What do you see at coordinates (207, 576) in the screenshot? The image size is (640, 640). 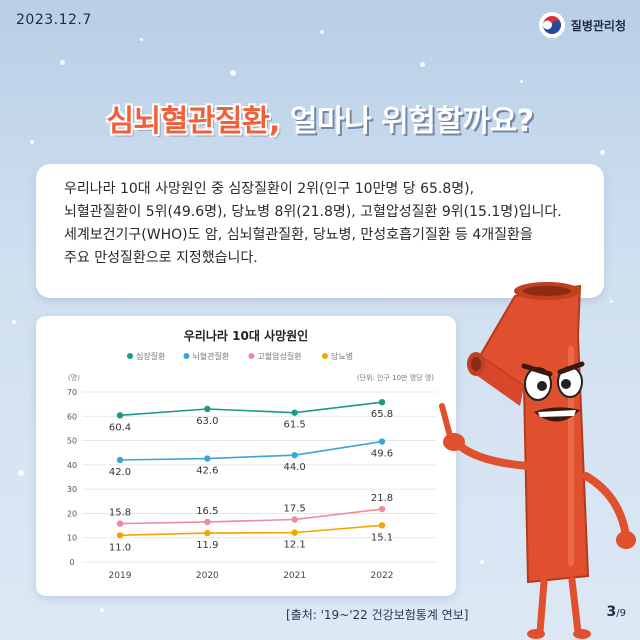 I see `x-tick-label: 2020` at bounding box center [207, 576].